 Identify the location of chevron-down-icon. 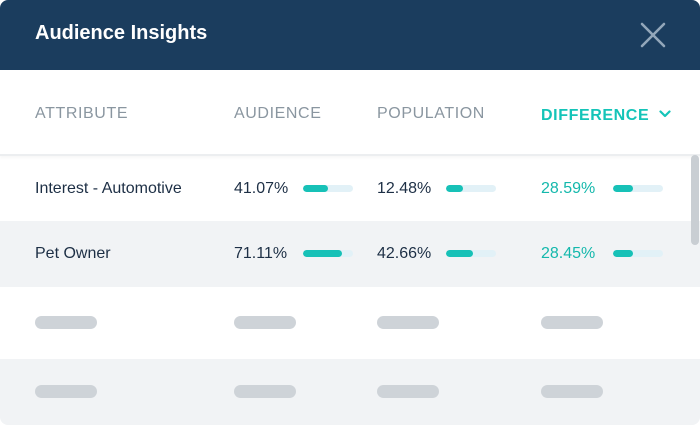
(665, 114).